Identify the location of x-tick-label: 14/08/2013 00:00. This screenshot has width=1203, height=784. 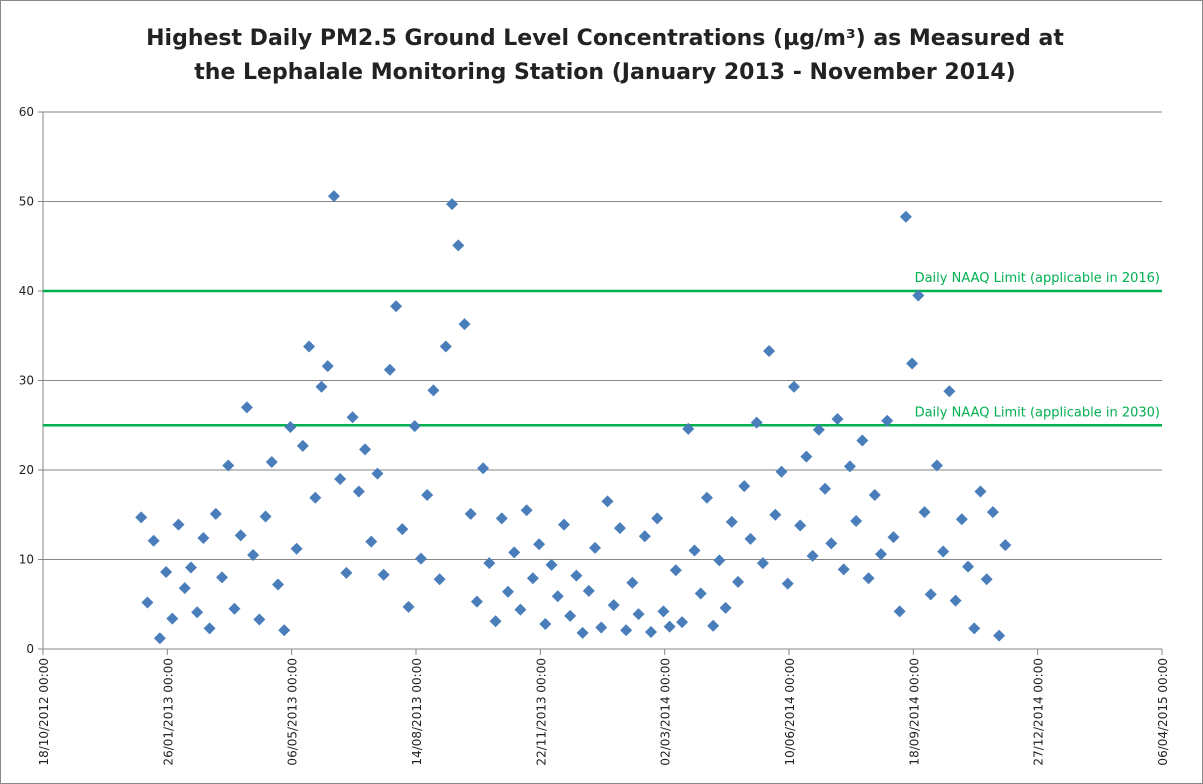
(417, 712).